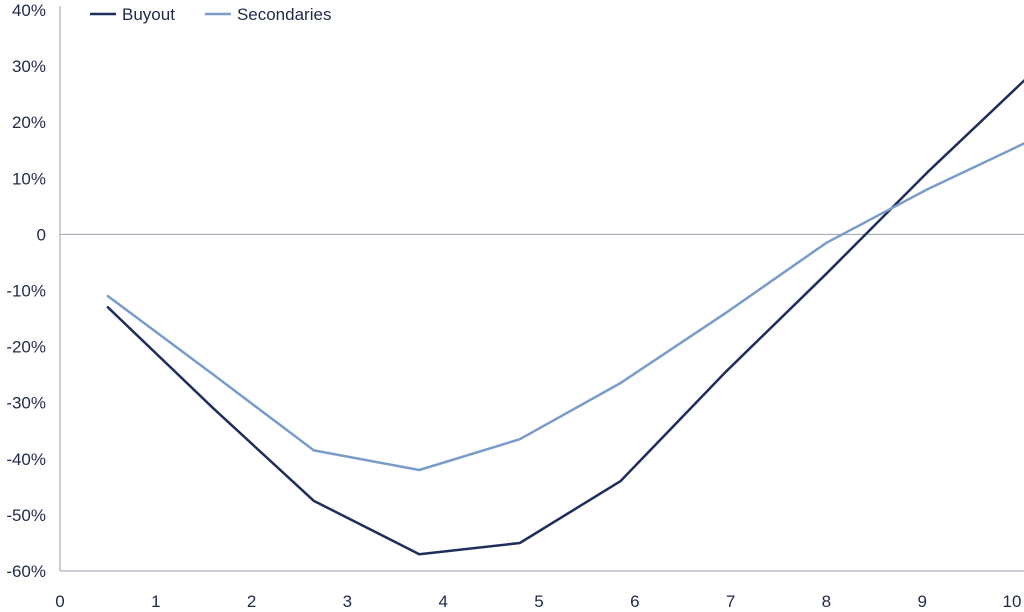  Describe the element at coordinates (41, 234) in the screenshot. I see `y-tick-label: 0` at that location.